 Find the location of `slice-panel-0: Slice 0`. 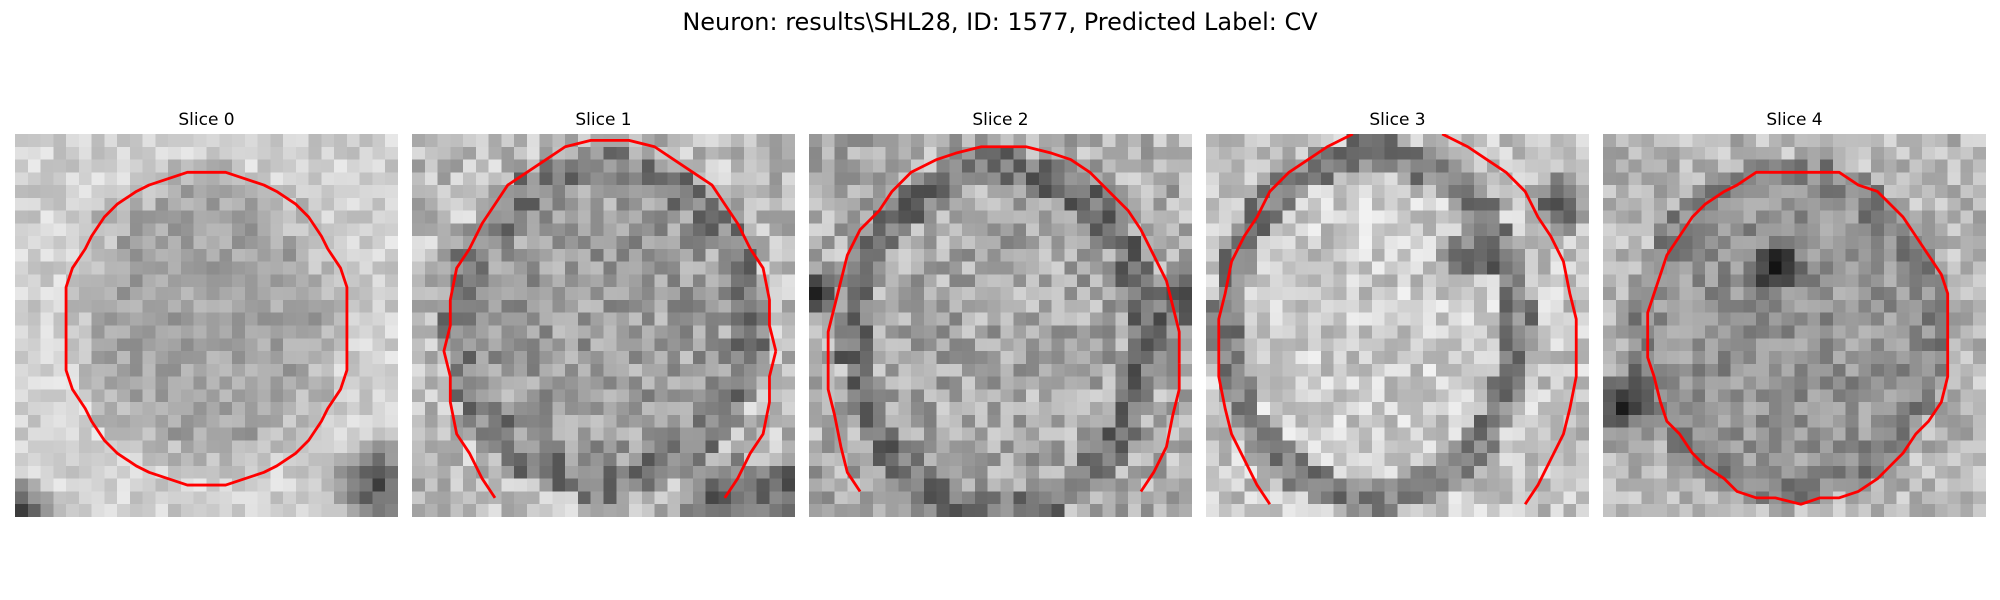

slice-panel-0: Slice 0 is located at coordinates (206, 314).